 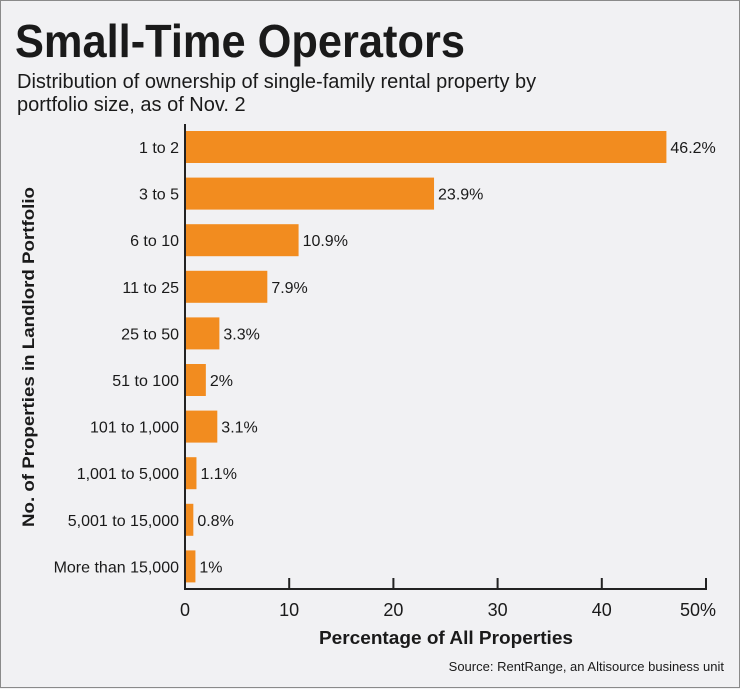 I want to click on x-axis-label: Percentage of All Properties, so click(x=446, y=638).